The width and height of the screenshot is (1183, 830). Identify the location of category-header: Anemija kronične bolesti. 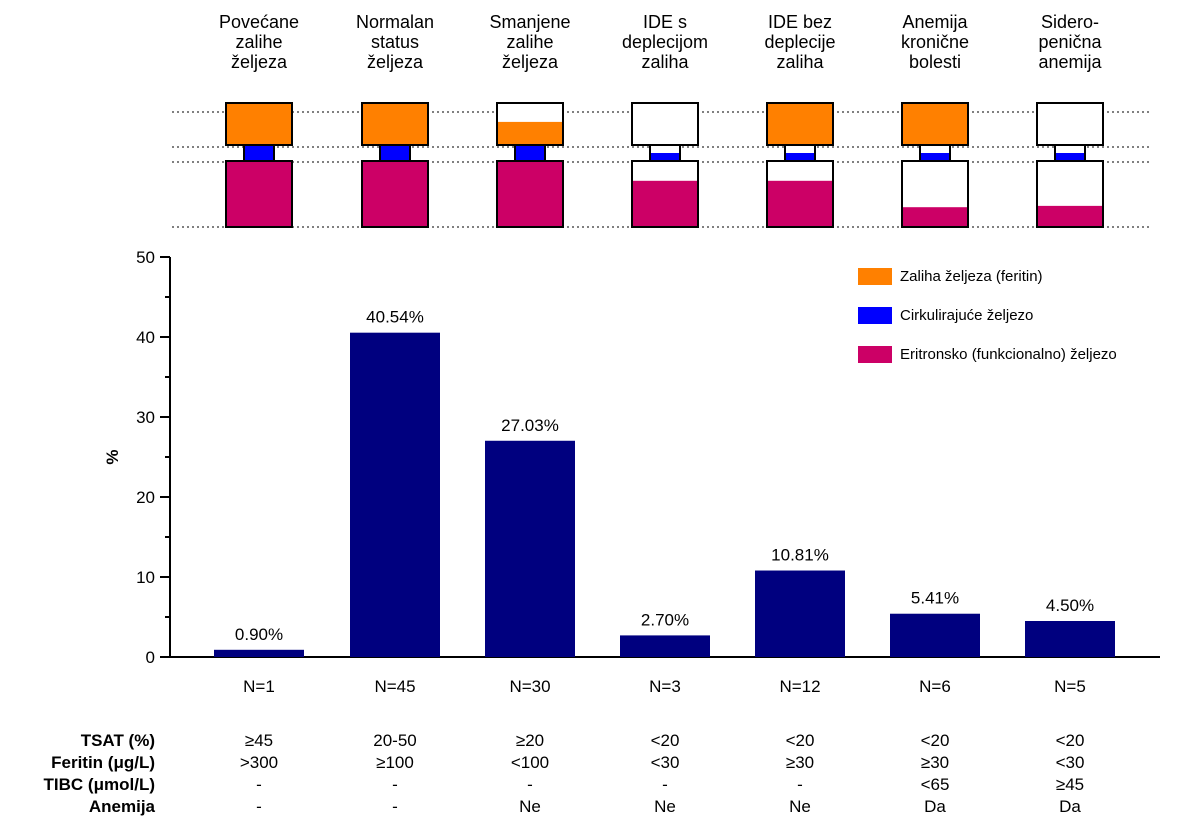
(935, 42).